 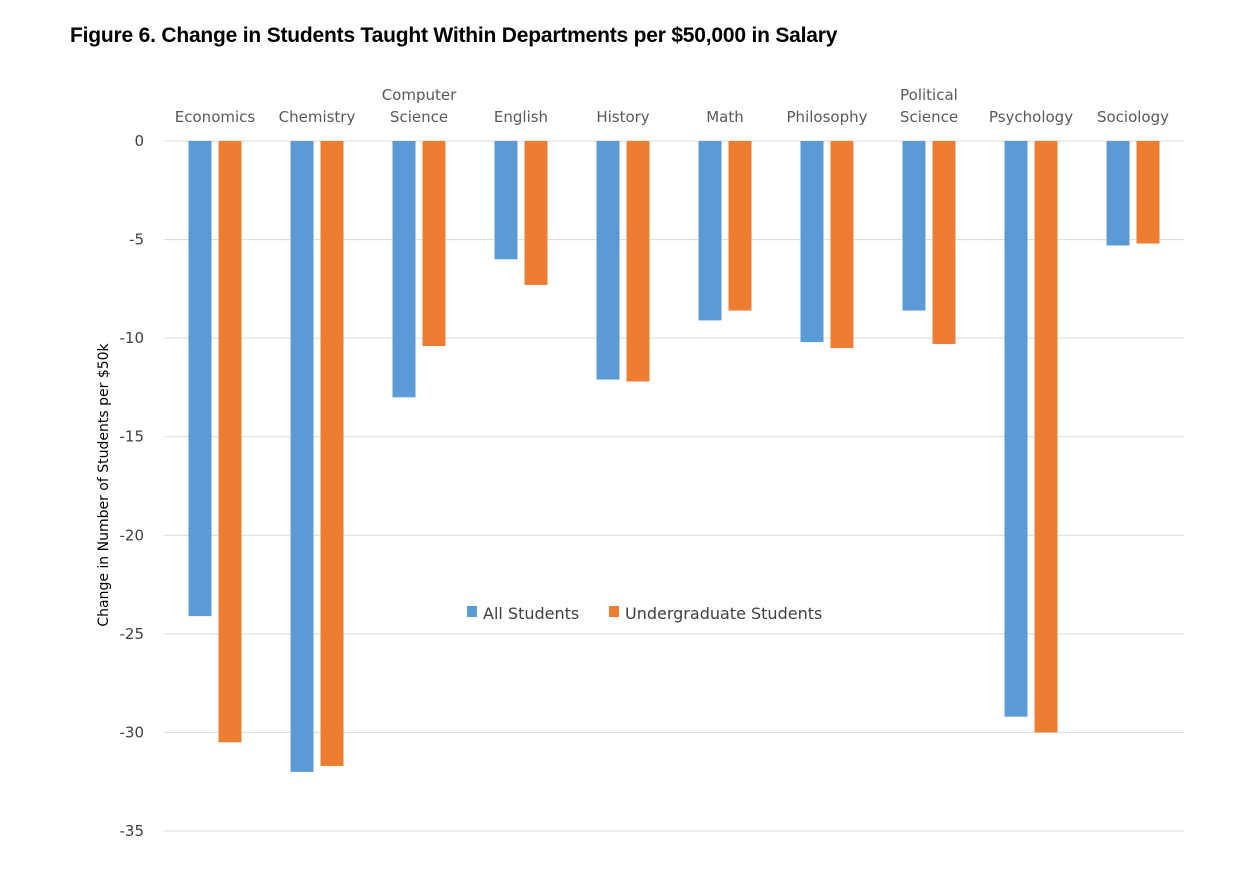 What do you see at coordinates (622, 117) in the screenshot?
I see `category-label: History` at bounding box center [622, 117].